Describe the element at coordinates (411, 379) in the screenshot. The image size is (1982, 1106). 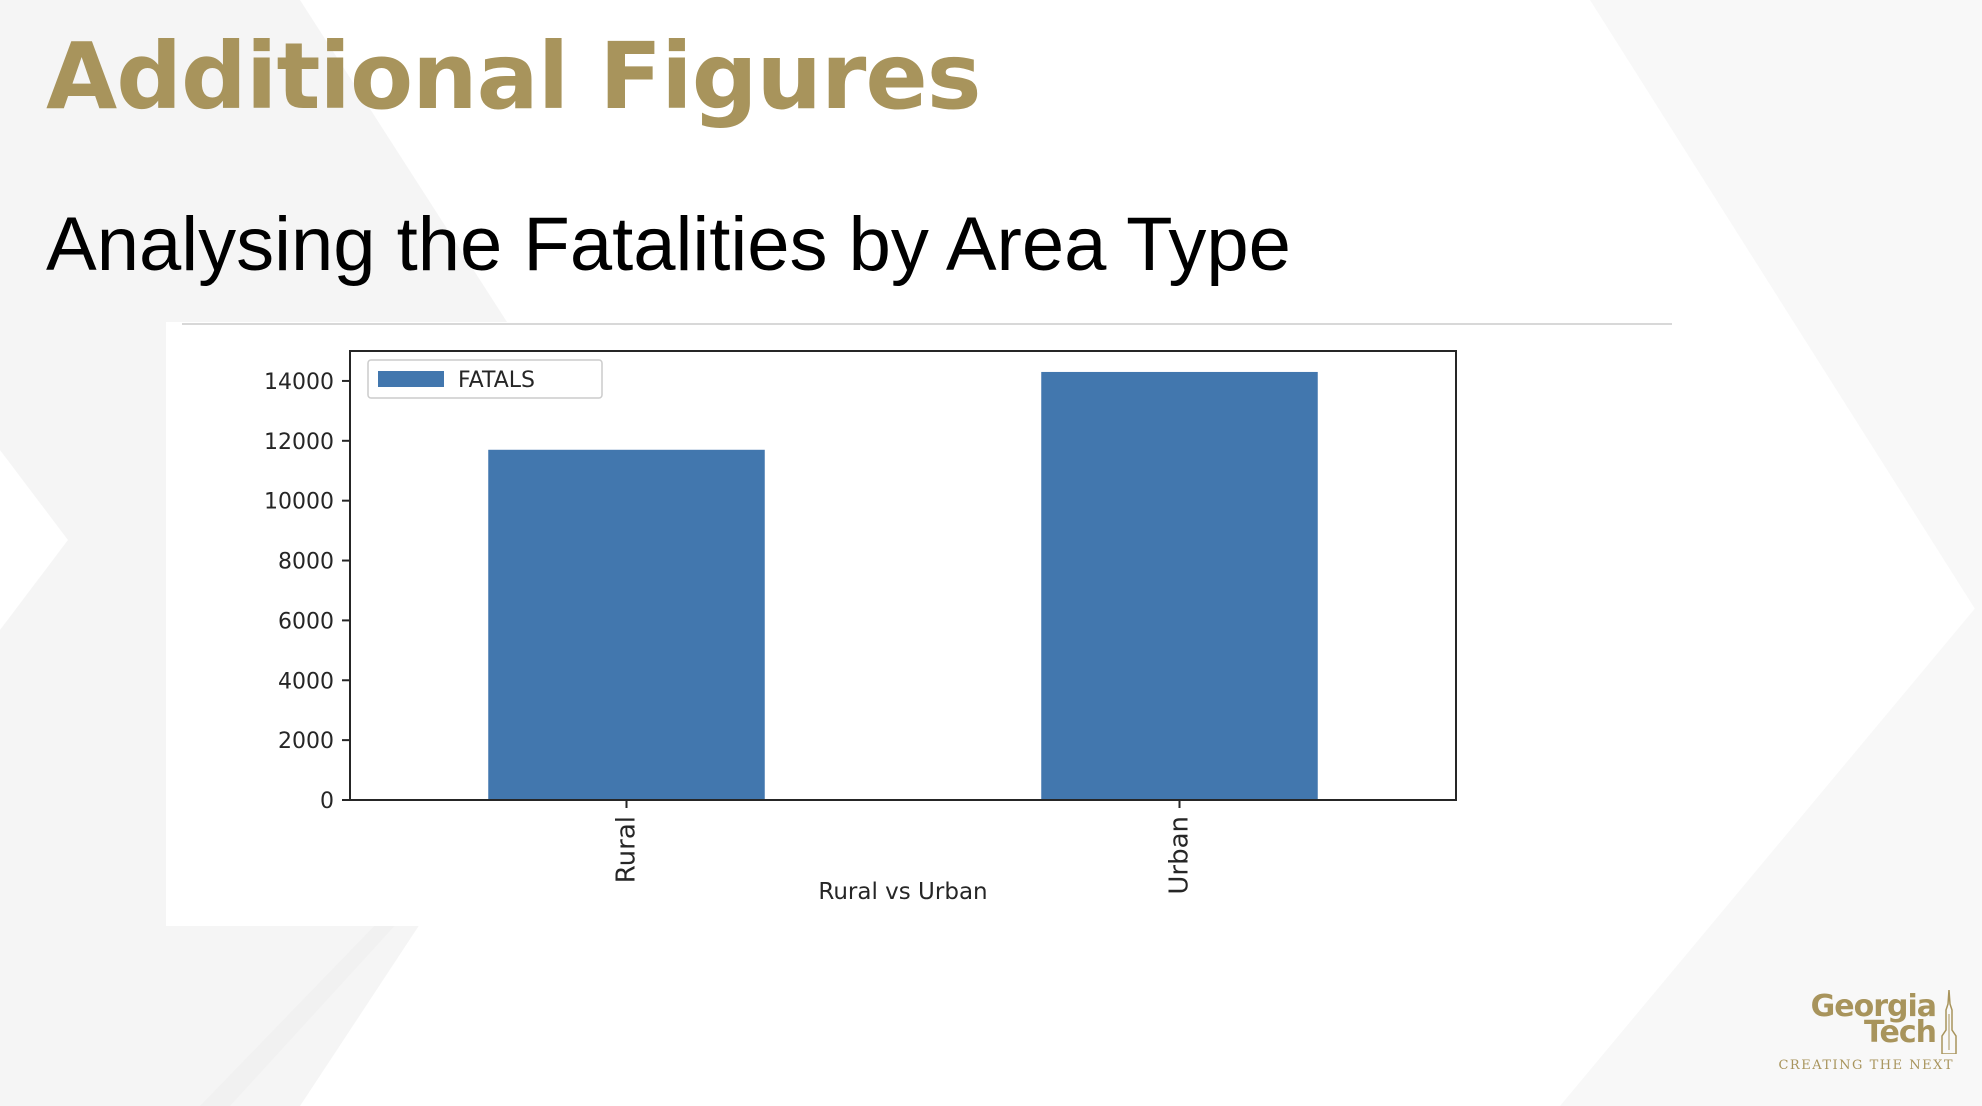
I see `legend-swatch` at that location.